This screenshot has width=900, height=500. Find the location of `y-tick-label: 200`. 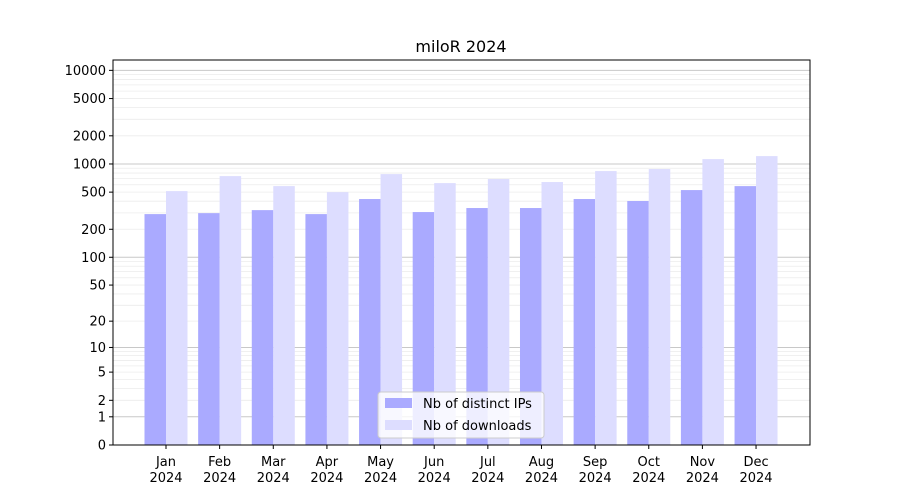

y-tick-label: 200 is located at coordinates (93, 230).